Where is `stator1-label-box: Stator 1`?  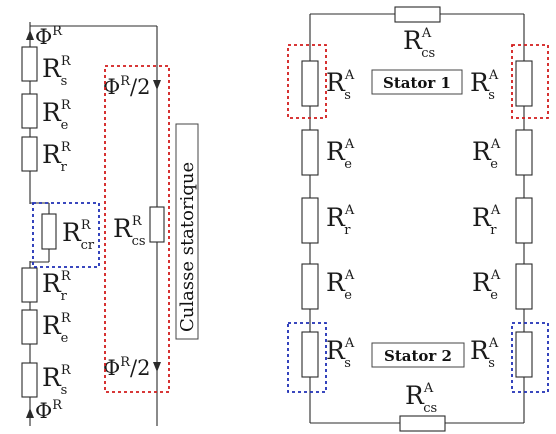
stator1-label-box: Stator 1 is located at coordinates (417, 82).